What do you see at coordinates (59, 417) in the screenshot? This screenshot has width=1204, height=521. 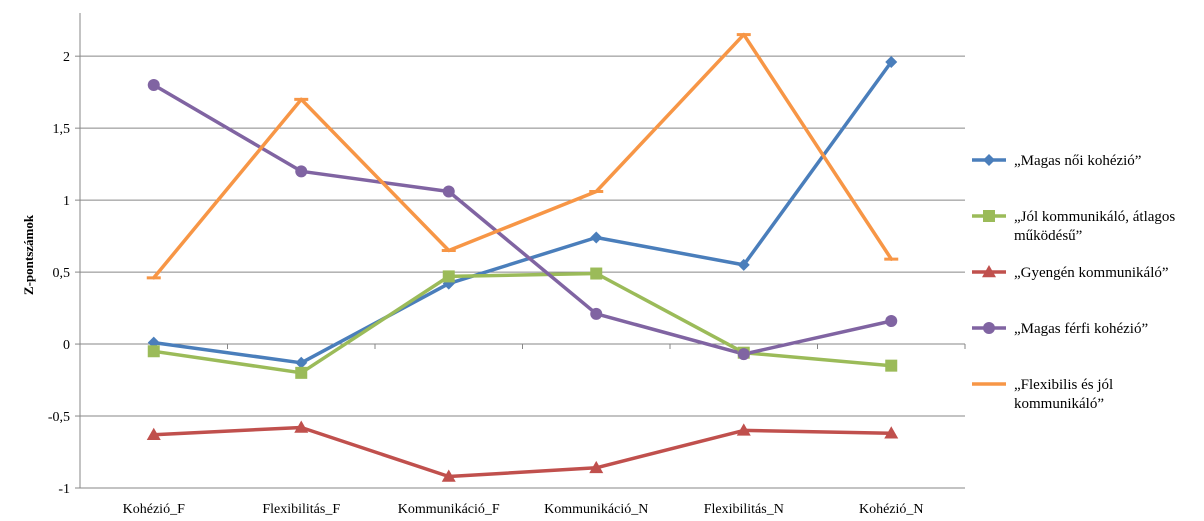 I see `y-tick-label: -0,5` at bounding box center [59, 417].